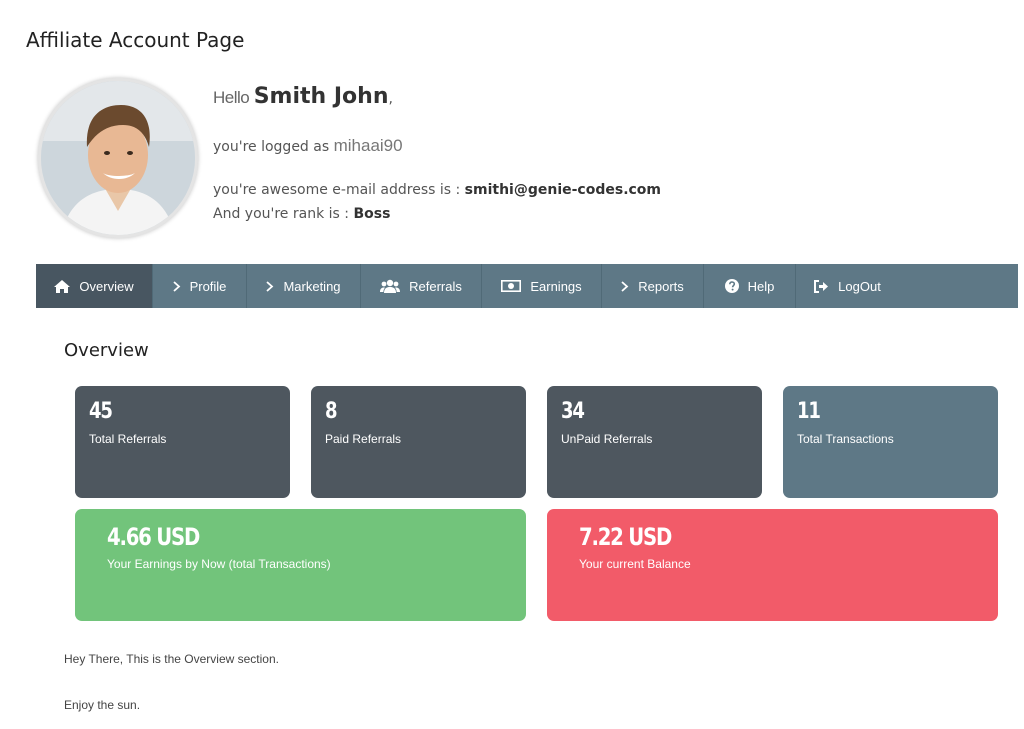  I want to click on rank-value: Boss, so click(372, 214).